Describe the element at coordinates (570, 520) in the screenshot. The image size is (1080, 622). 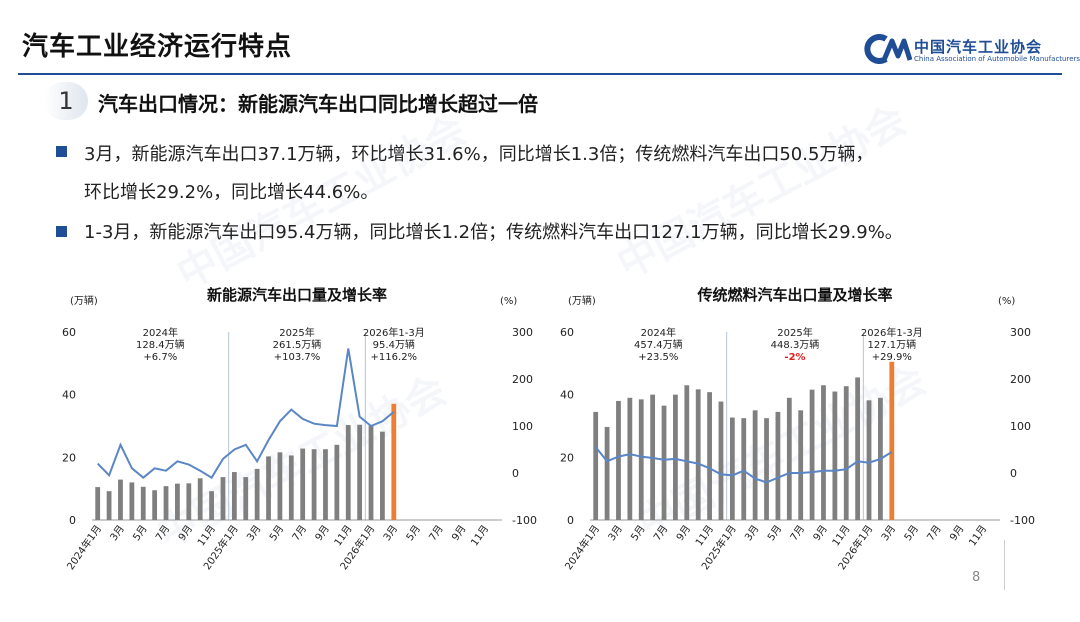
I see `left-tick-label: 0` at that location.